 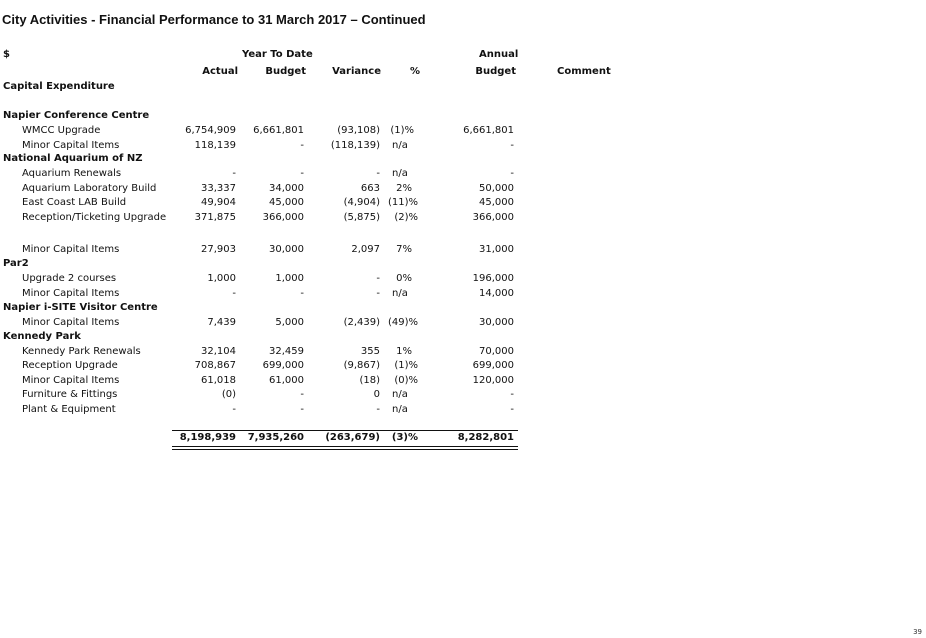 What do you see at coordinates (499, 54) in the screenshot?
I see `annual-group-header: Annual` at bounding box center [499, 54].